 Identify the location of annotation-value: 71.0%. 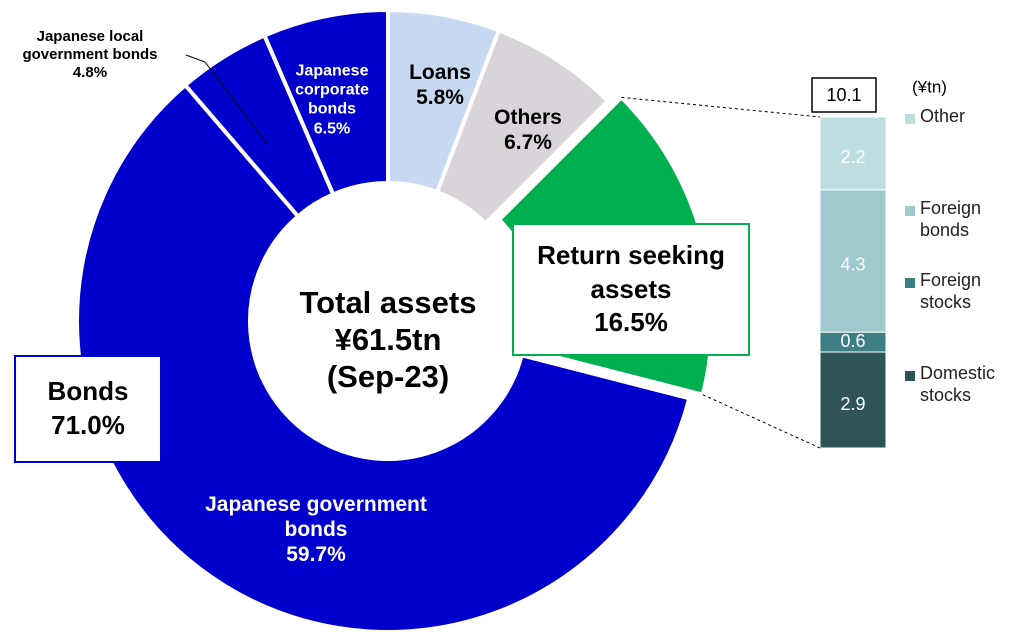
(88, 425).